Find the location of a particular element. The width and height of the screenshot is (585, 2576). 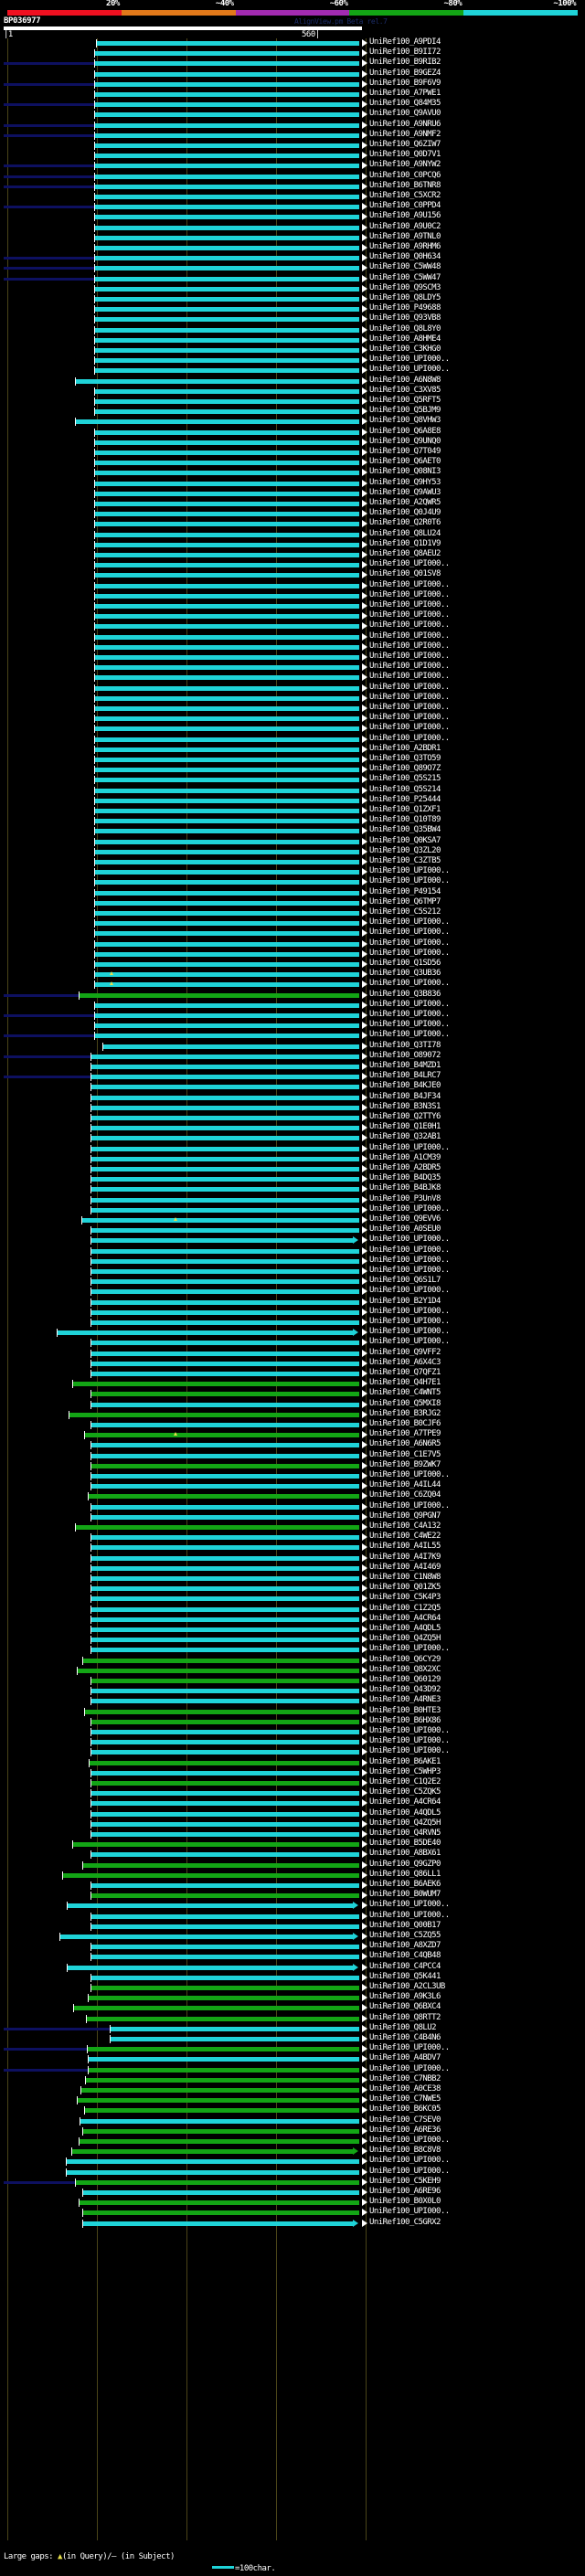

hit-row: UniRef100_C1Q2E2 is located at coordinates (293, 1782).